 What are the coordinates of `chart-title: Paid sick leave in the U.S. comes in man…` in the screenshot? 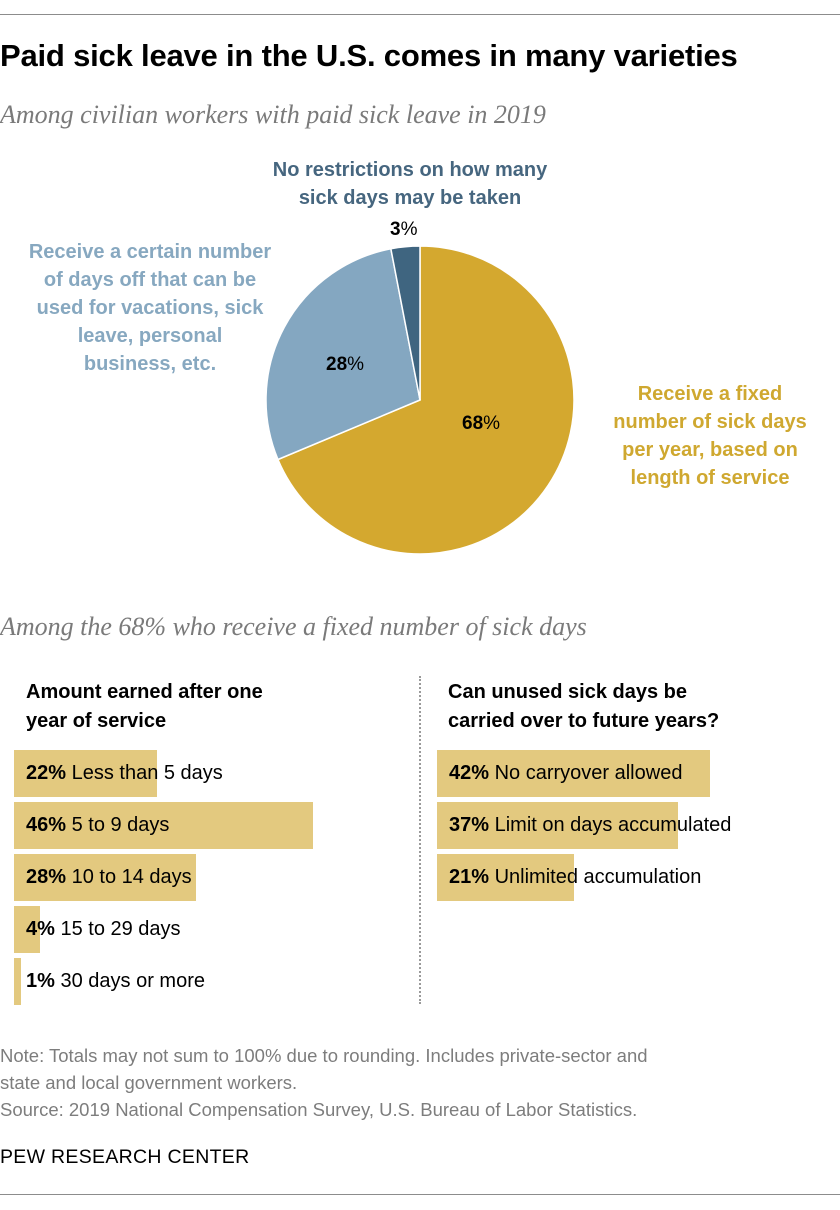 It's located at (369, 55).